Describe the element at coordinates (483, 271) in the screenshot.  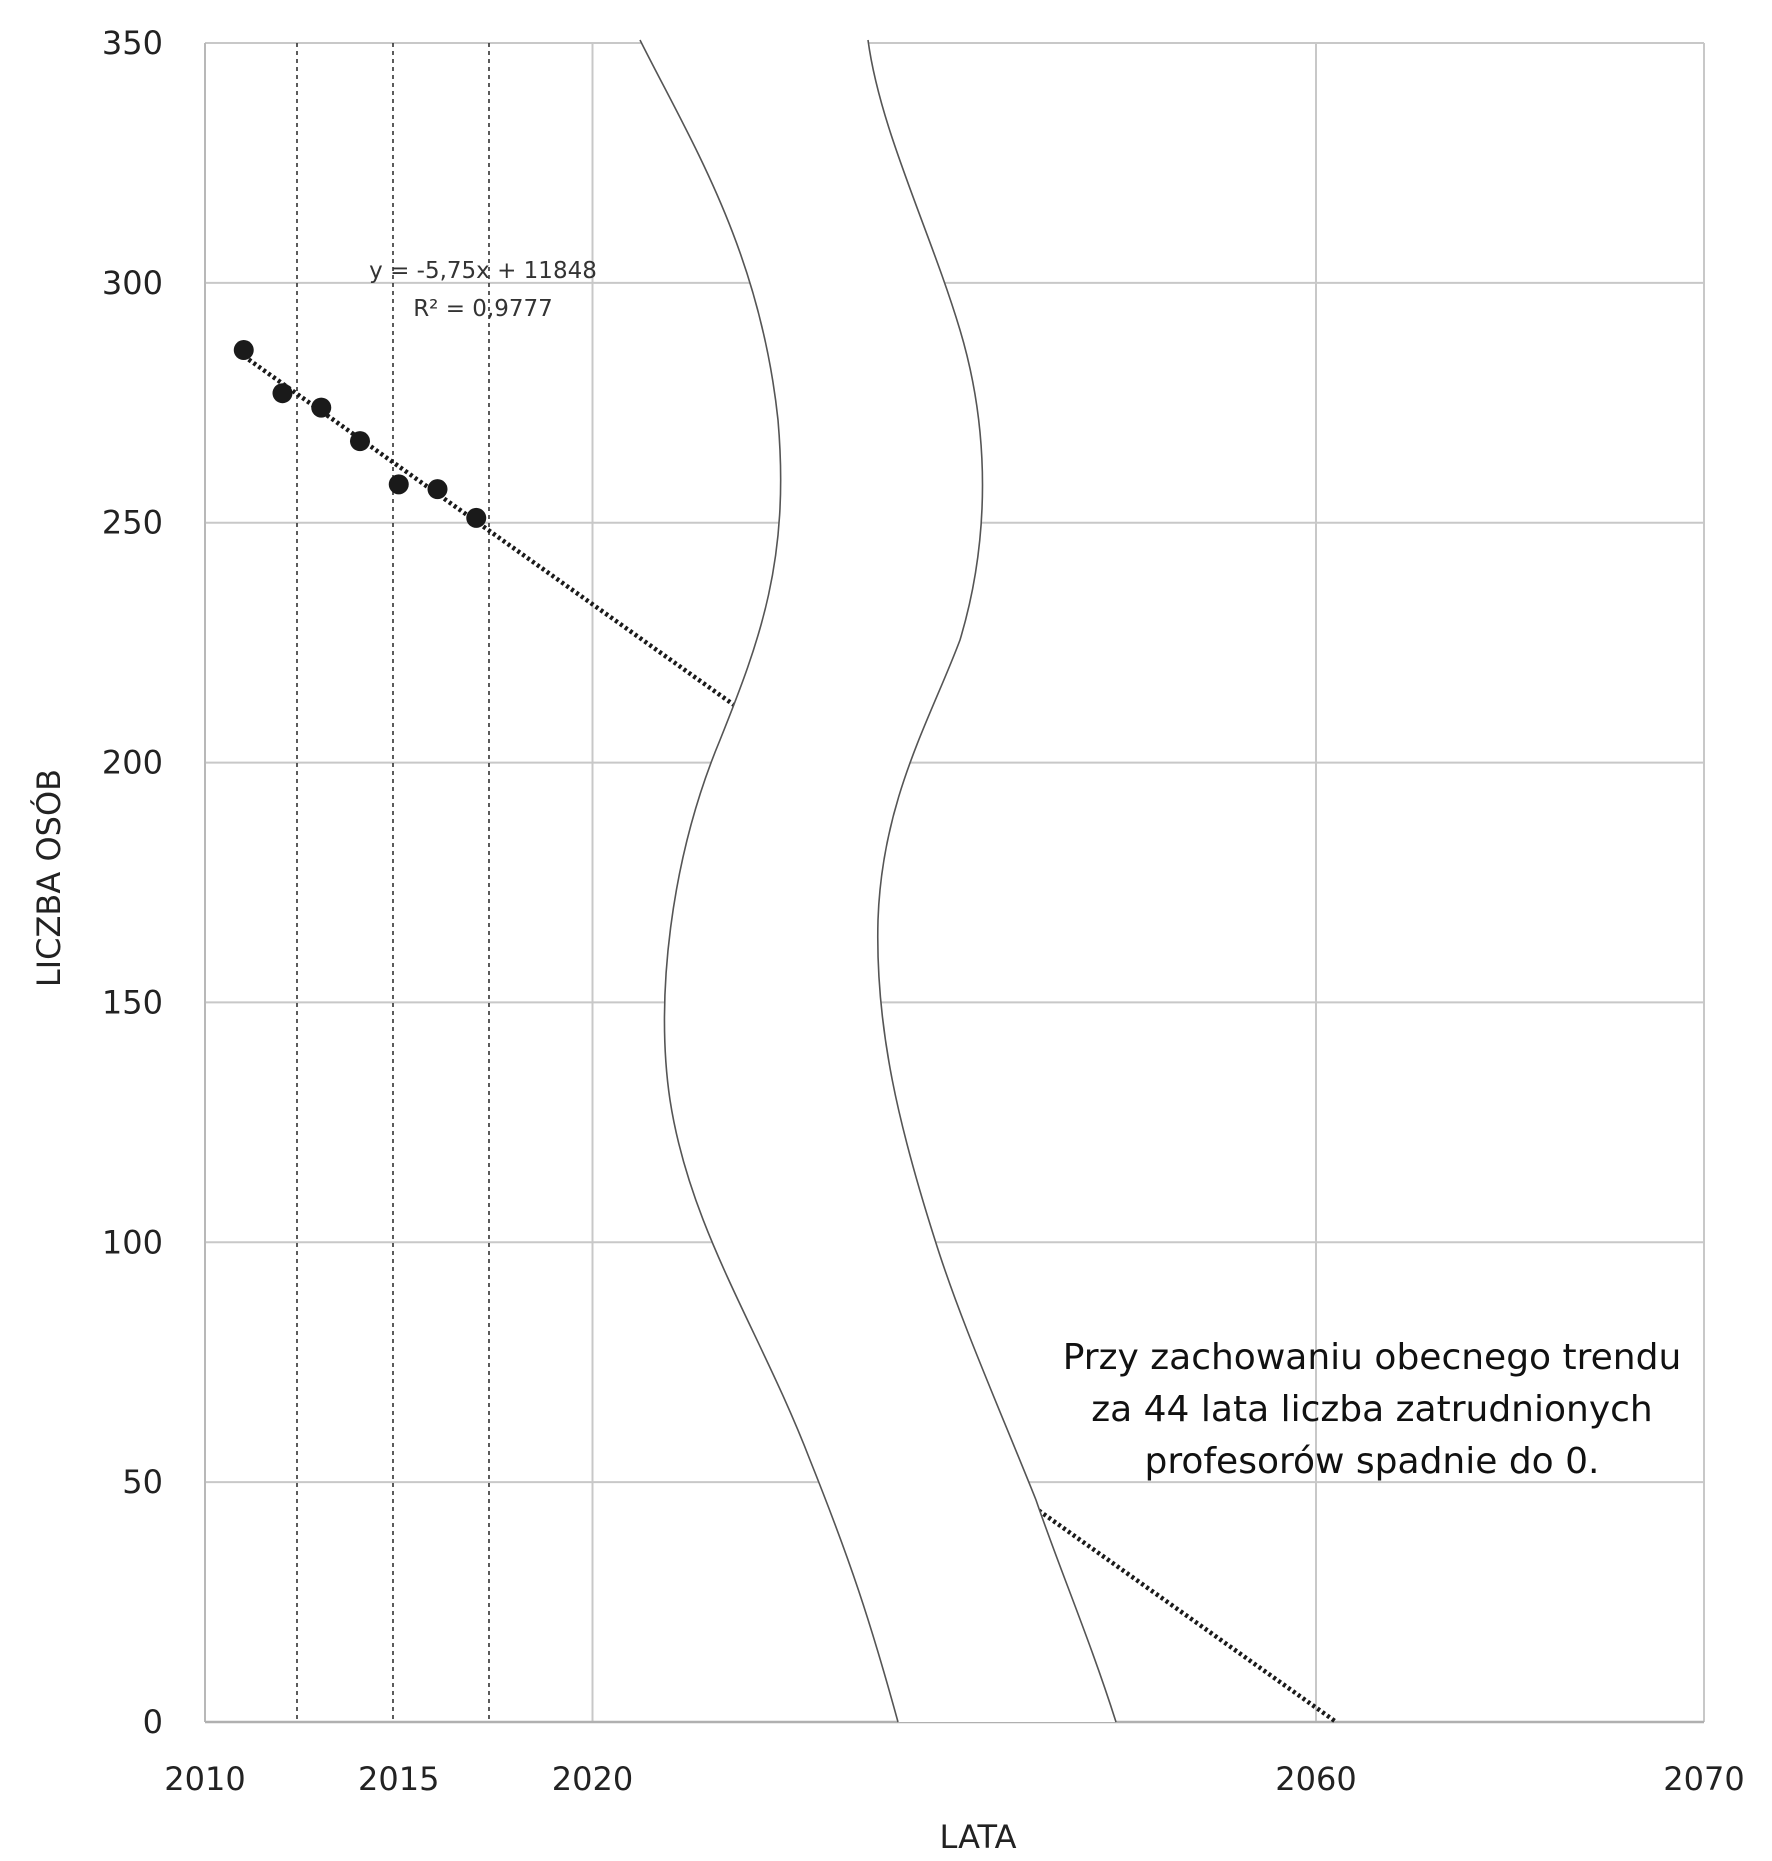
I see `trendline-equation: y = -5,75x + 11848` at that location.